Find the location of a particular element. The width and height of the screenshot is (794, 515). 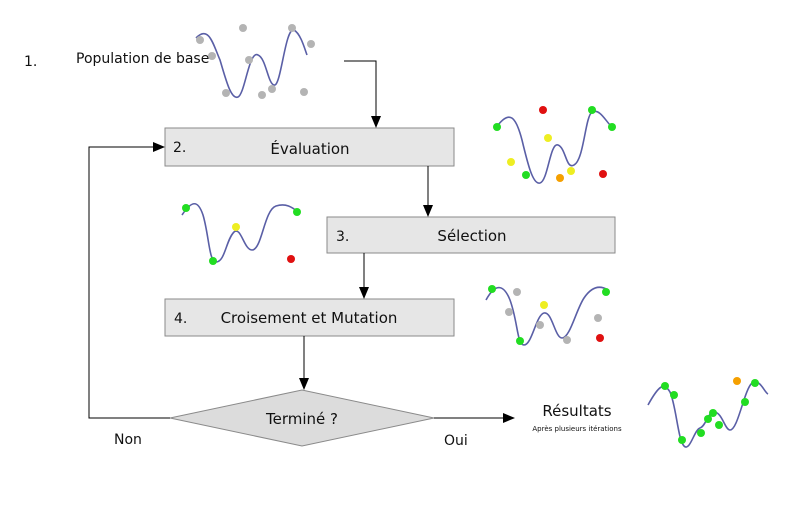

step-3-label: Sélection is located at coordinates (471, 236).